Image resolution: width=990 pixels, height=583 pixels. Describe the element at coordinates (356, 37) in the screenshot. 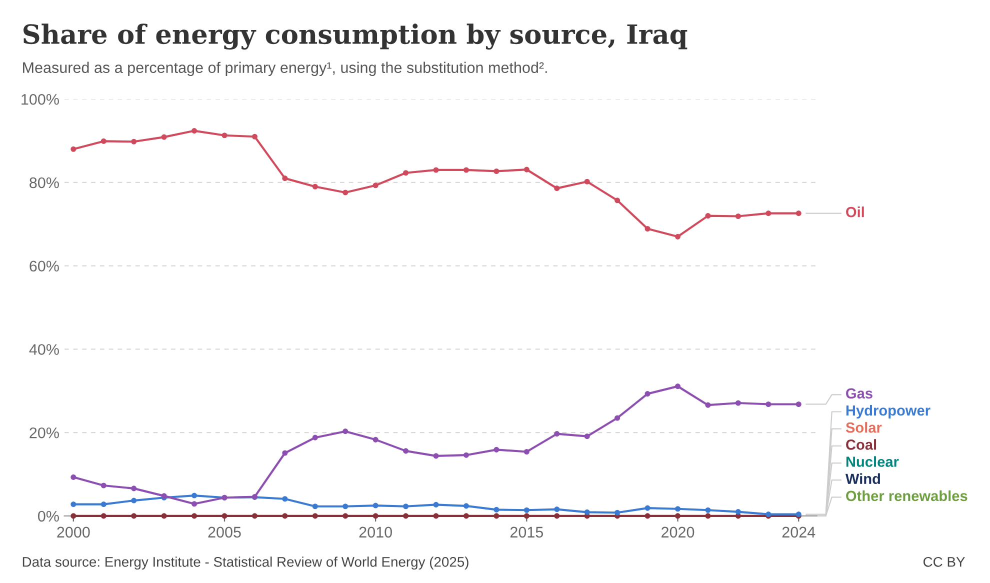

I see `chart-title: Share of energy consumption by source, Iraq` at that location.